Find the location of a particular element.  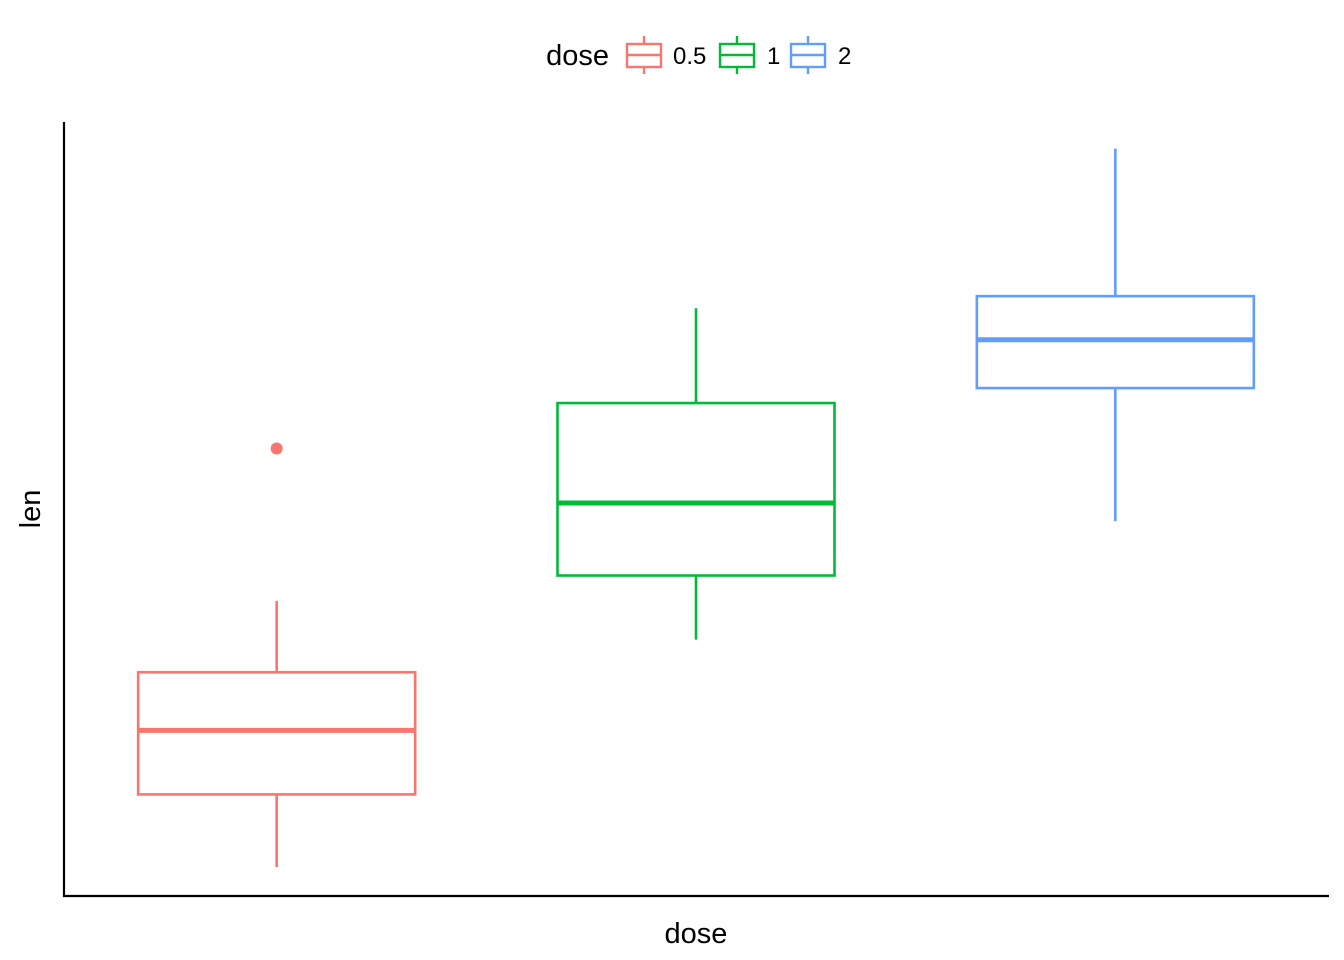

box-0.5 is located at coordinates (276, 654).